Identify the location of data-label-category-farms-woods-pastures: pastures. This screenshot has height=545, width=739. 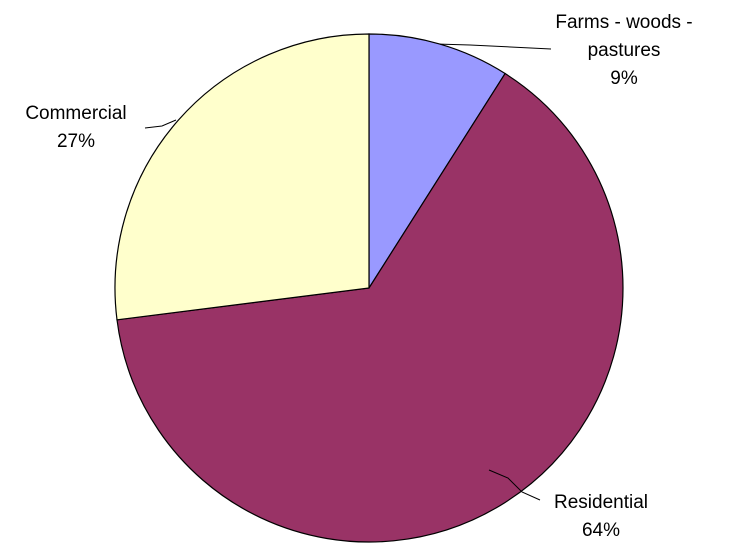
(624, 50).